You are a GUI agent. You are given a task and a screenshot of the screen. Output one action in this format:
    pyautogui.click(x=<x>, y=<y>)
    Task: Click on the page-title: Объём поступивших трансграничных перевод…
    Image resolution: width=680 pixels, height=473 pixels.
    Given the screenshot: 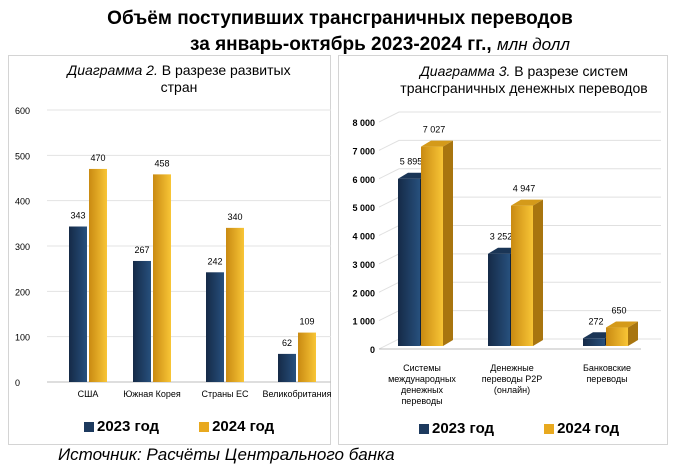 What is the action you would take?
    pyautogui.click(x=340, y=19)
    